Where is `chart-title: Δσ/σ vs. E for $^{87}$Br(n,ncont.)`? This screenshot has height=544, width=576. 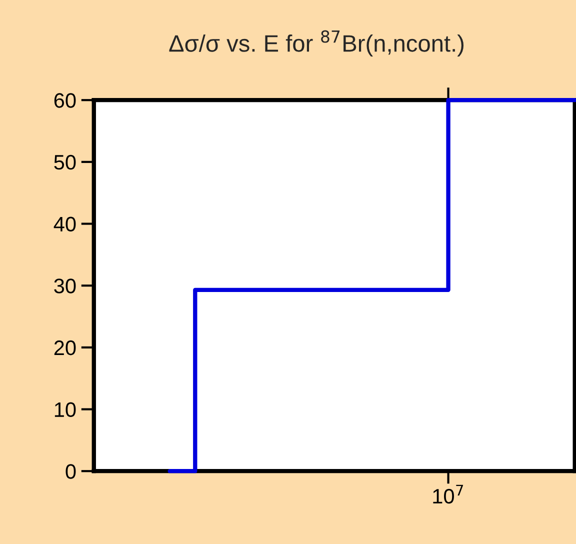
chart-title: Δσ/σ vs. E for $^{87}$Br(n,ncont.) is located at coordinates (316, 43).